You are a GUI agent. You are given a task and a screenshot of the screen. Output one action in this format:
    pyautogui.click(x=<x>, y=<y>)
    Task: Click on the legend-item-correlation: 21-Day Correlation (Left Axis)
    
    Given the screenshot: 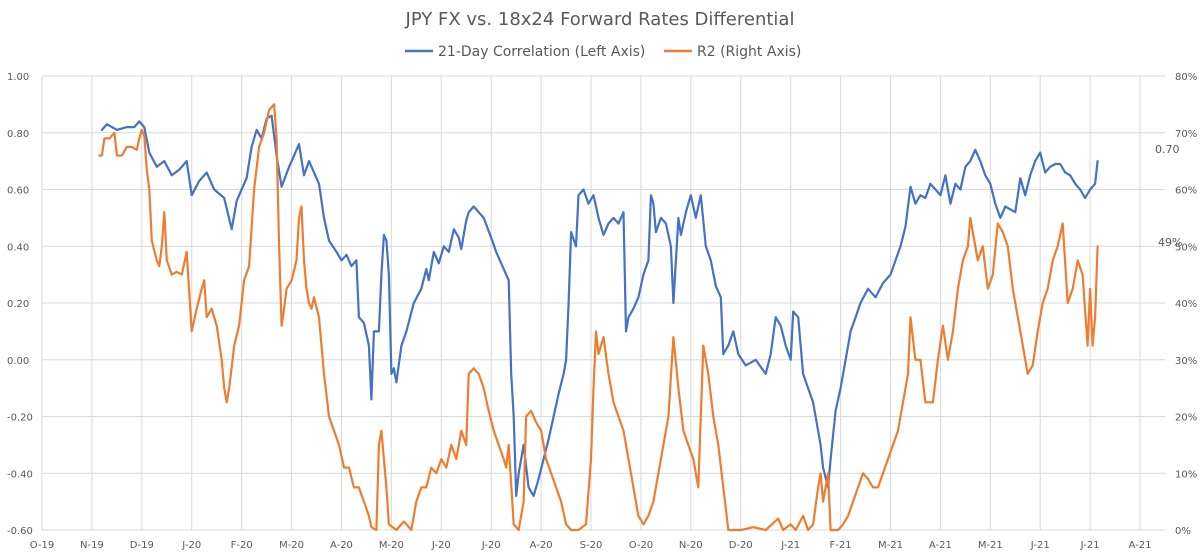 What is the action you would take?
    pyautogui.click(x=525, y=52)
    